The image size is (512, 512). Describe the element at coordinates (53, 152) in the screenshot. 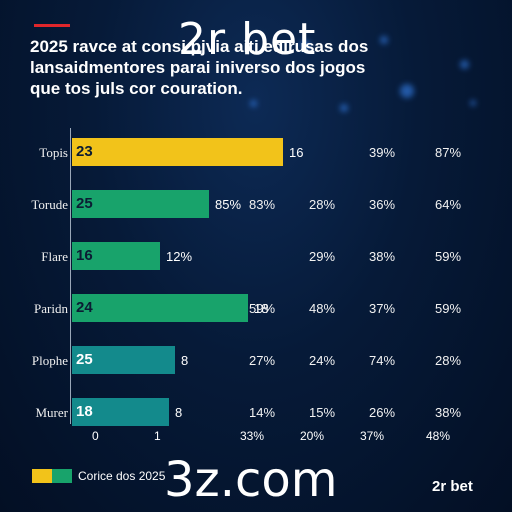

I see `category-label: Topis` at that location.